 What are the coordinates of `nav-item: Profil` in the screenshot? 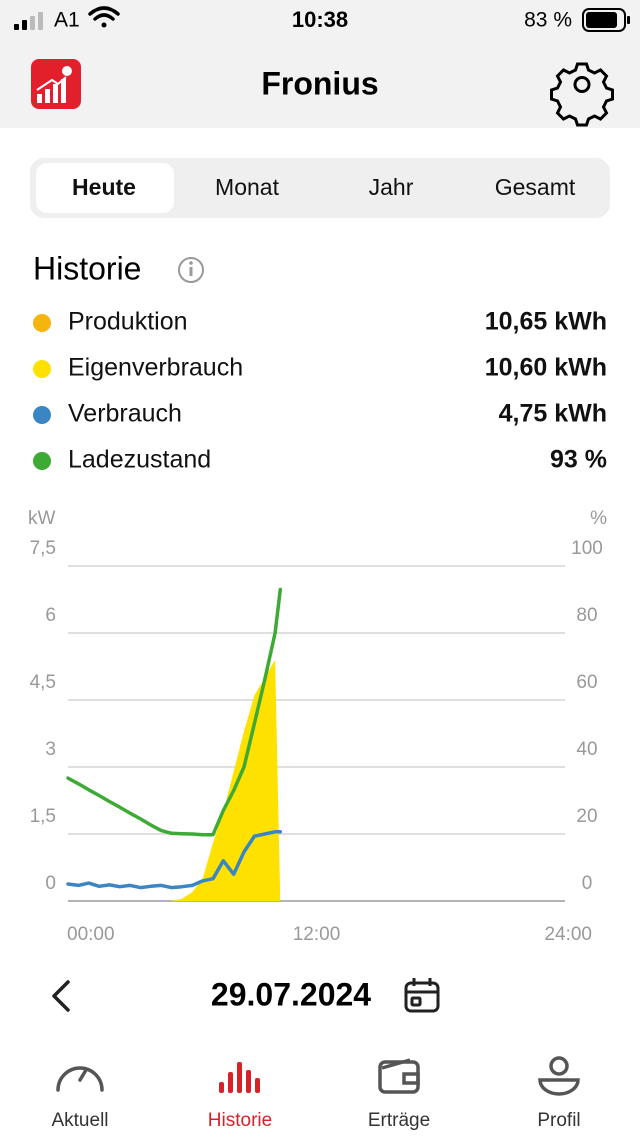 It's located at (558, 1120).